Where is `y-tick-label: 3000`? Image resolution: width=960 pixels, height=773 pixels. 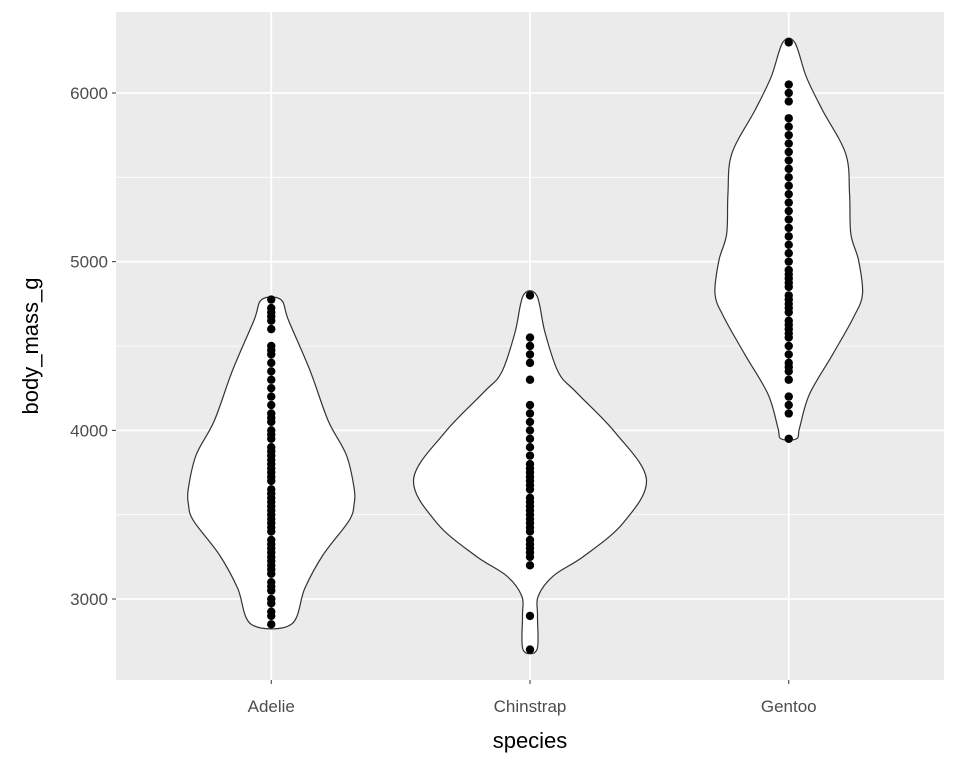
y-tick-label: 3000 is located at coordinates (89, 599).